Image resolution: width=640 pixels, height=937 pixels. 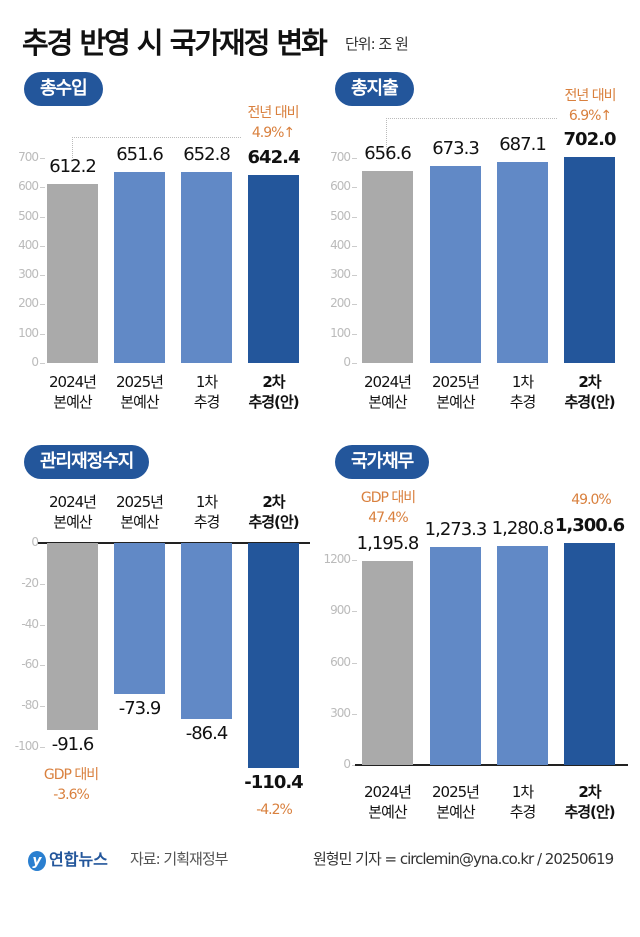 What do you see at coordinates (274, 810) in the screenshot?
I see `annotation-line: -4.2%` at bounding box center [274, 810].